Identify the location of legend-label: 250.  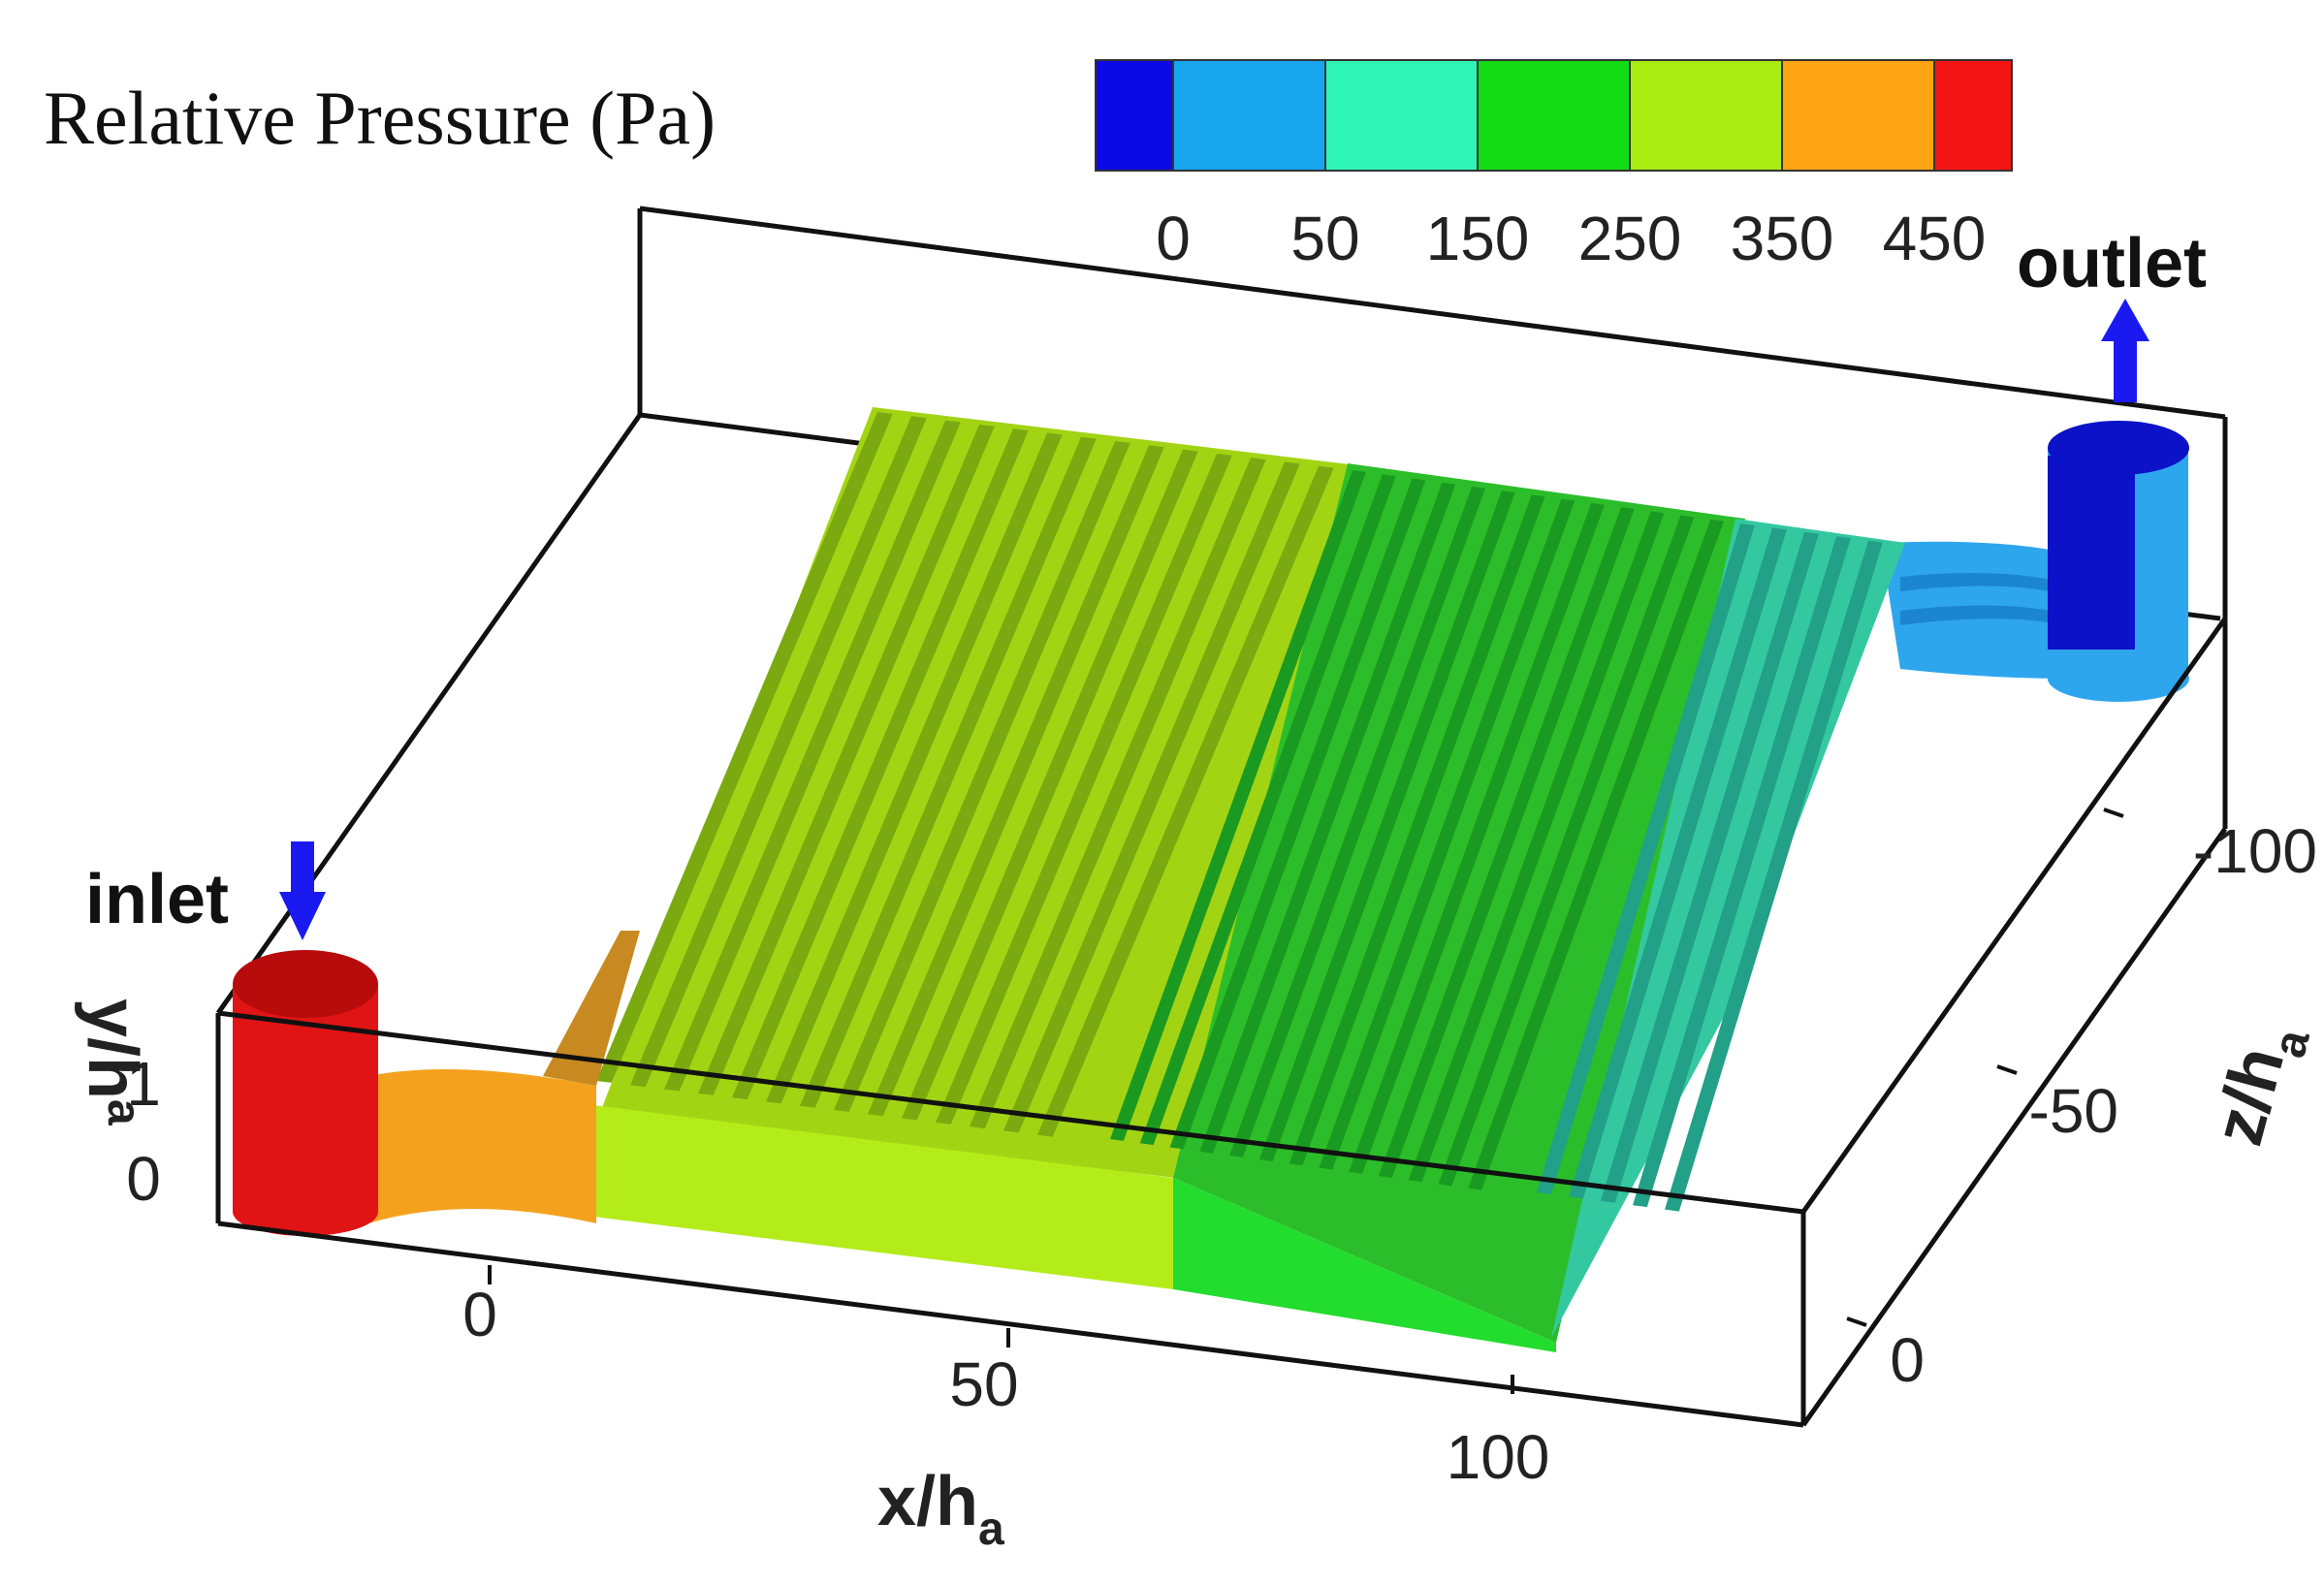
(1630, 239).